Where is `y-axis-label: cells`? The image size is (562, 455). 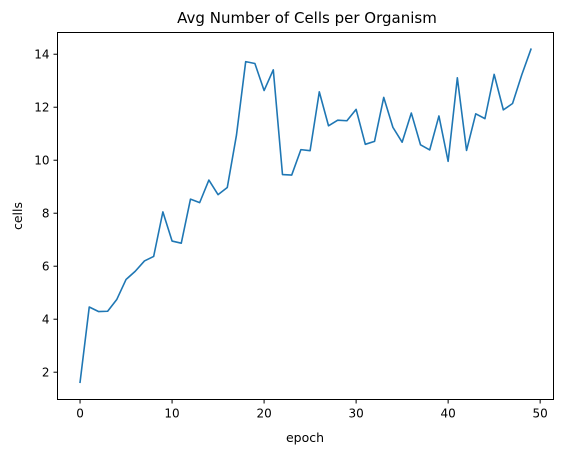
y-axis-label: cells is located at coordinates (17, 216).